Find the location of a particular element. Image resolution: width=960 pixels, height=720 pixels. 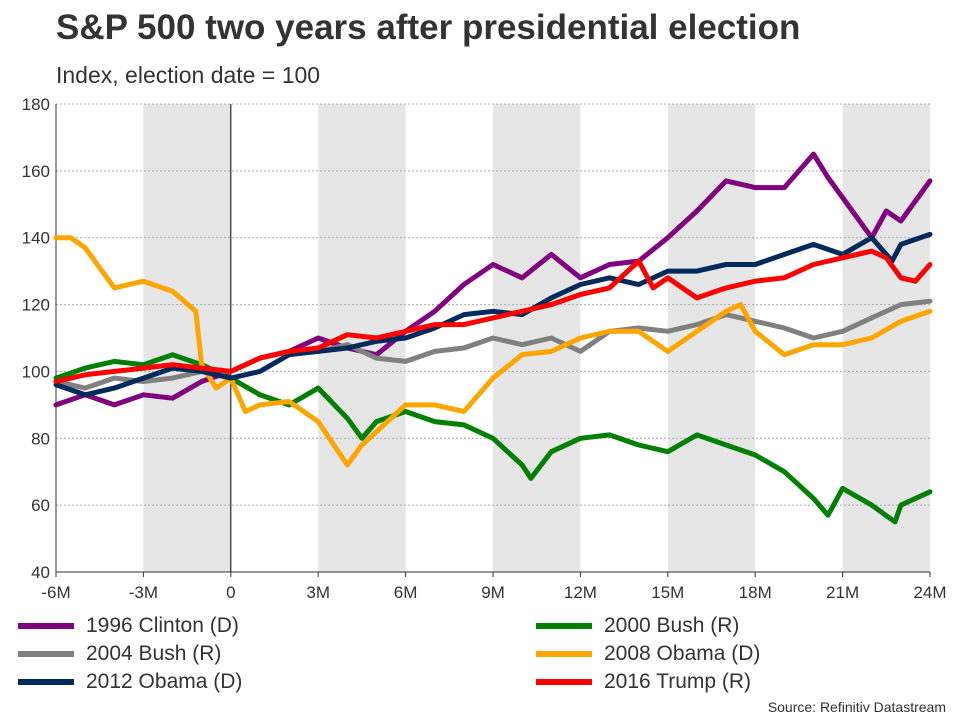

legend-item: 2000 Bush (R) is located at coordinates (637, 626).